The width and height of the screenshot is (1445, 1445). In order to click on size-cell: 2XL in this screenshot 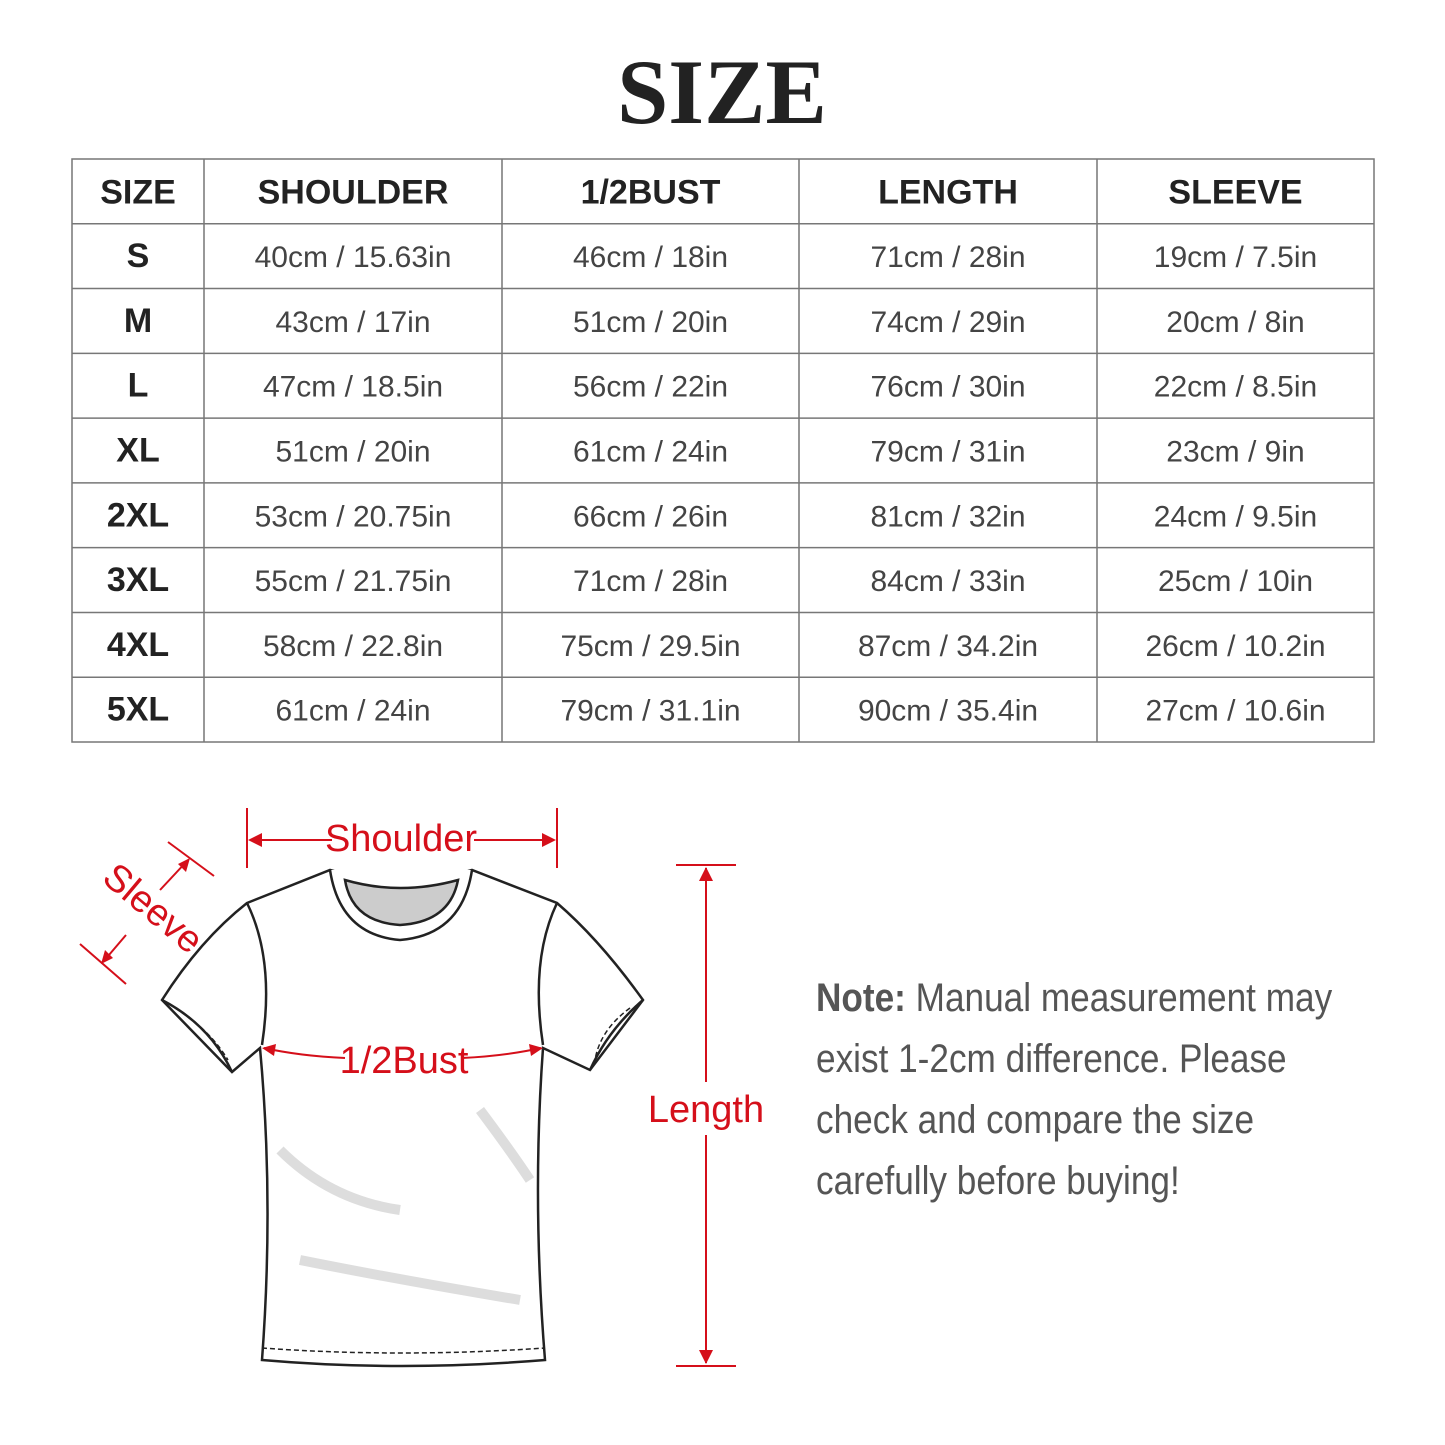, I will do `click(138, 515)`.